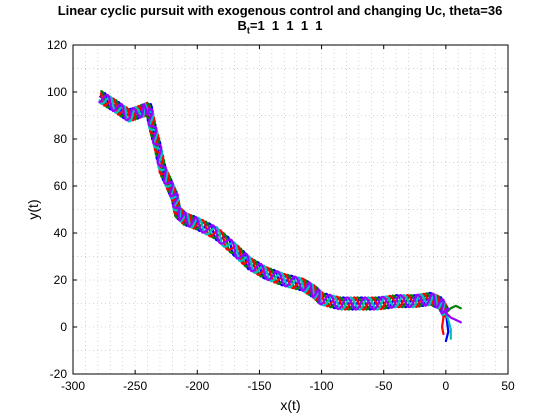 Image resolution: width=560 pixels, height=420 pixels. Describe the element at coordinates (61, 233) in the screenshot. I see `y-tick-label: 40` at that location.